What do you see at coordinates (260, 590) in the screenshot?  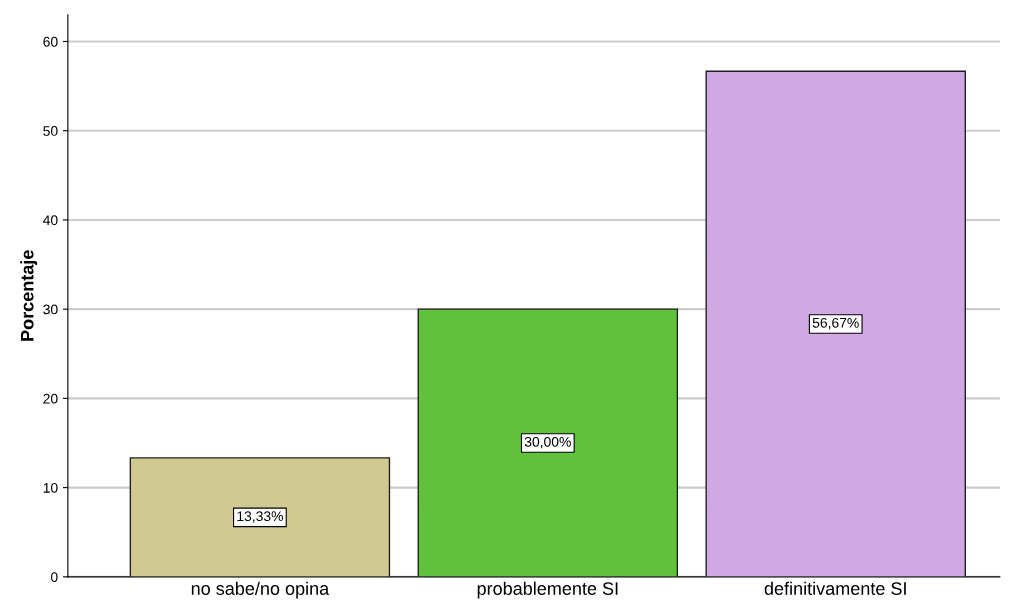 I see `x-tick-label: no sabe/no opina` at bounding box center [260, 590].